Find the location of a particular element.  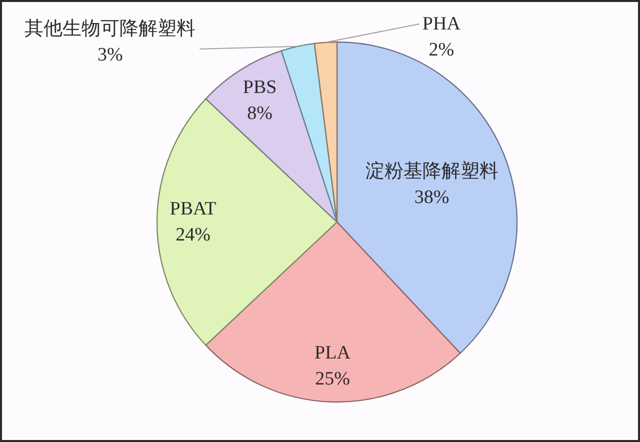

data-label: 8% is located at coordinates (260, 113).